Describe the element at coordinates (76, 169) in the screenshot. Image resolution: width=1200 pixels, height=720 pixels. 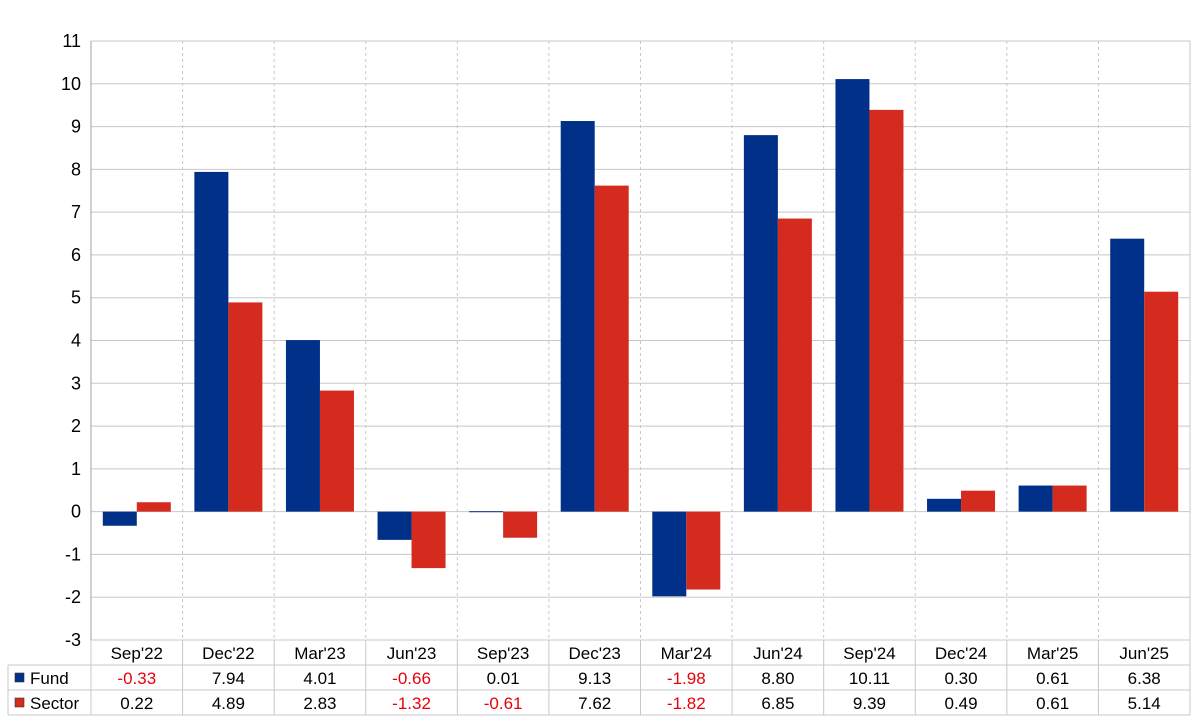
I see `y-tick-label: 8` at that location.